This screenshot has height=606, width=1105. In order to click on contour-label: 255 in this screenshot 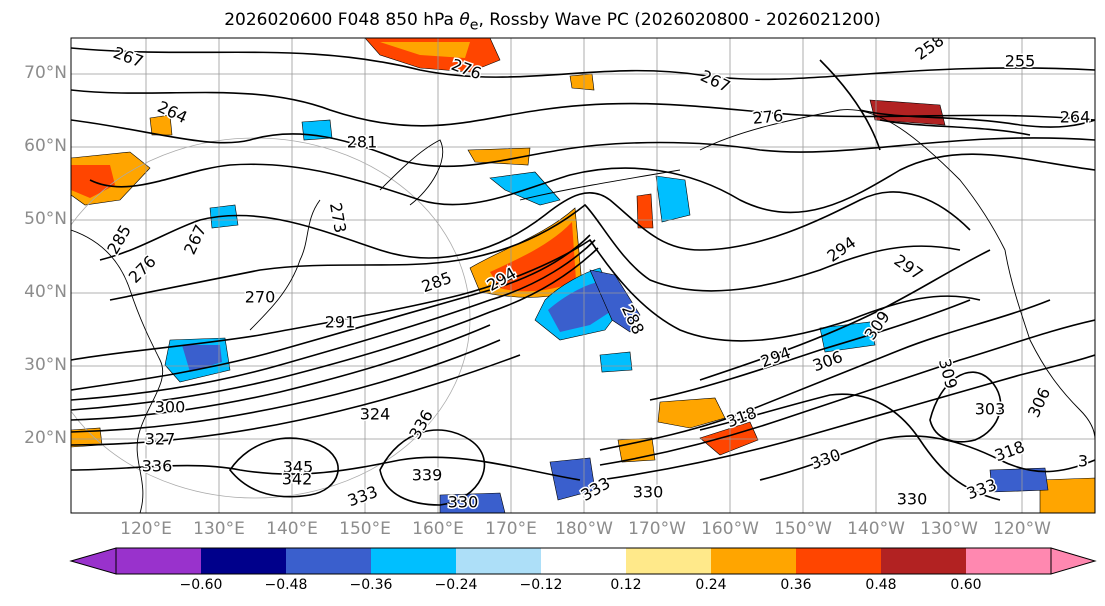, I will do `click(1020, 61)`.